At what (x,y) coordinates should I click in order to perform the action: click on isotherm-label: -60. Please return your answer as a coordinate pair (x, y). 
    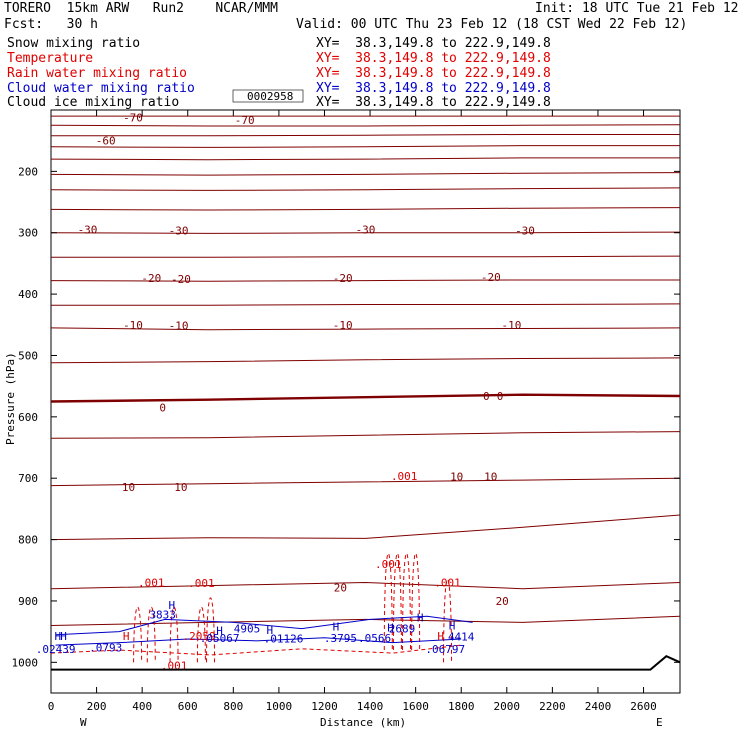
    Looking at the image, I should click on (106, 141).